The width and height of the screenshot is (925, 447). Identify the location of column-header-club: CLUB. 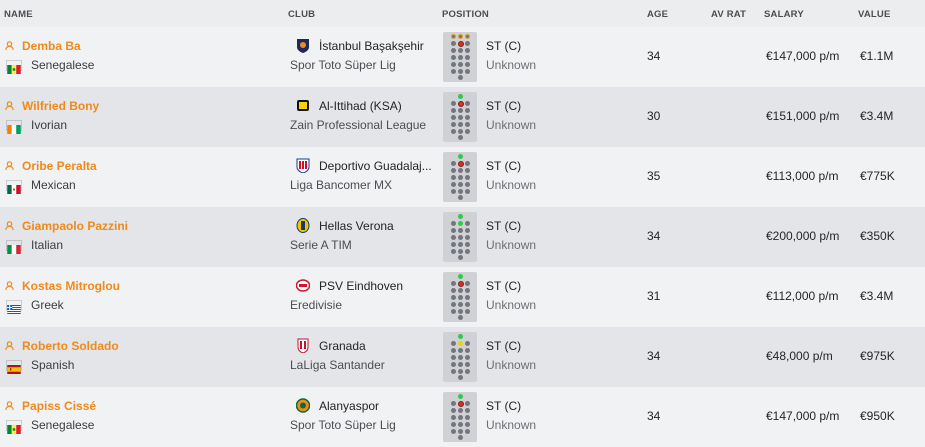
(302, 14).